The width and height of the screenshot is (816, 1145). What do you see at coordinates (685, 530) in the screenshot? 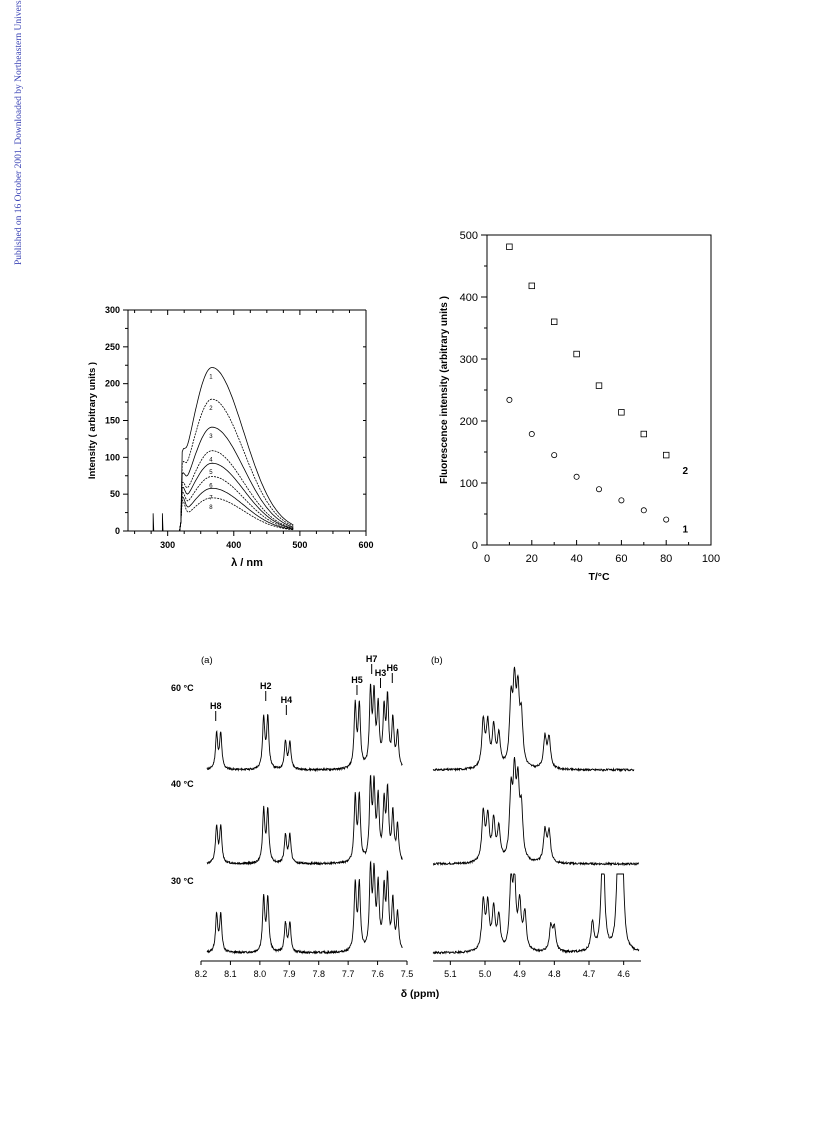
I see `series-label: 1` at bounding box center [685, 530].